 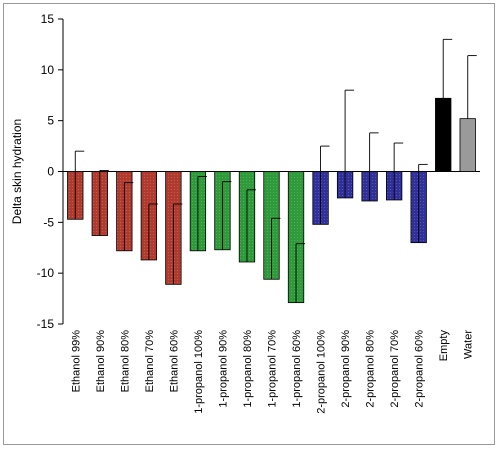 What do you see at coordinates (174, 361) in the screenshot?
I see `x-category-label: Ethanol 60%` at bounding box center [174, 361].